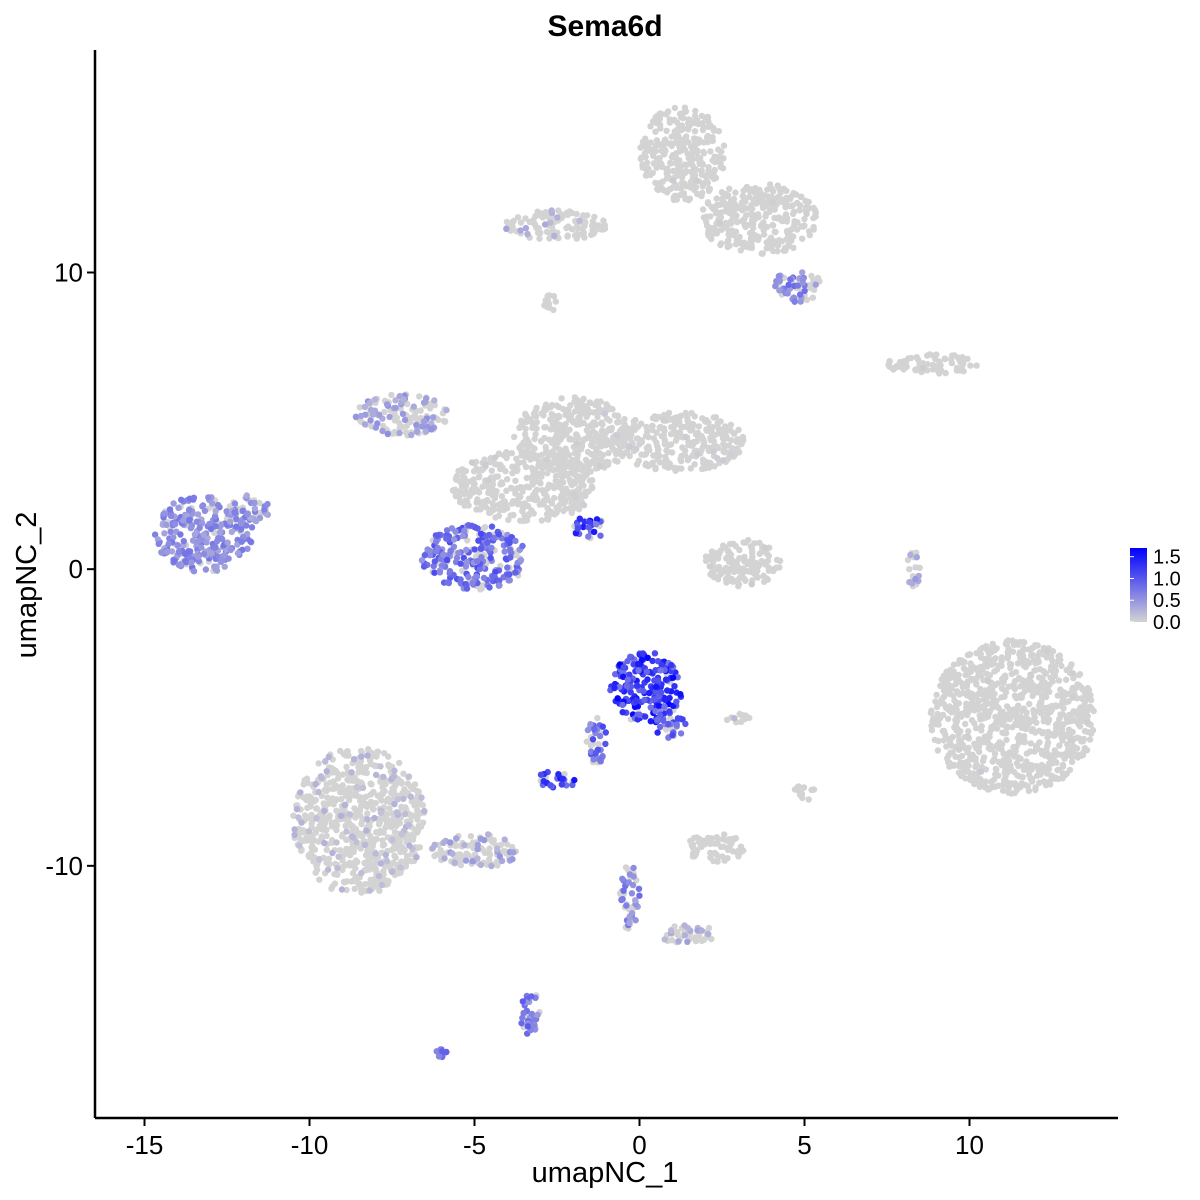  I want to click on x-tick-label: -15, so click(145, 1145).